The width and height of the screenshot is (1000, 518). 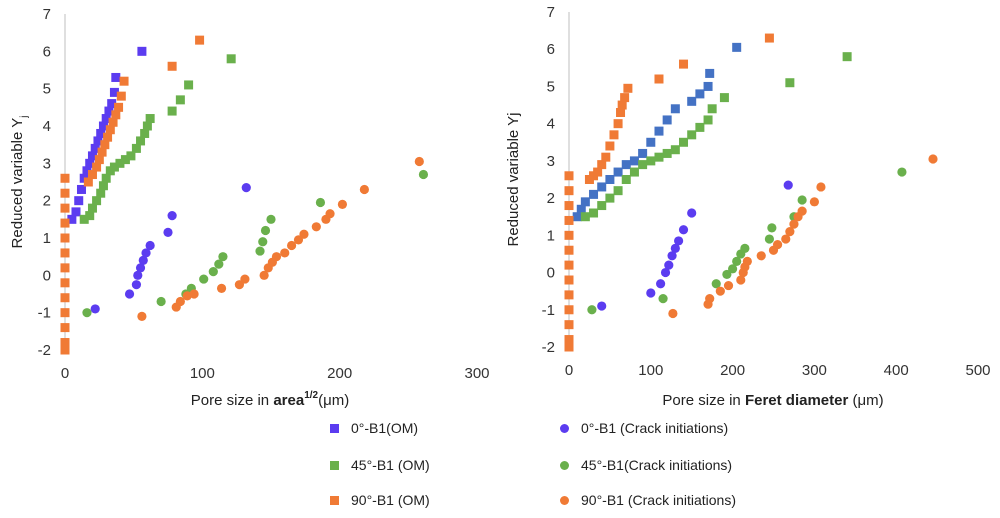 What do you see at coordinates (513, 180) in the screenshot?
I see `y-axis-label: Reduced variable Yj` at bounding box center [513, 180].